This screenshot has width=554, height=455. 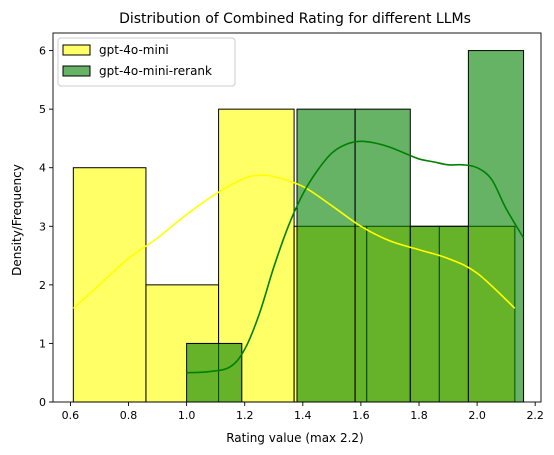 I want to click on bar-s1-b1, so click(x=326, y=255).